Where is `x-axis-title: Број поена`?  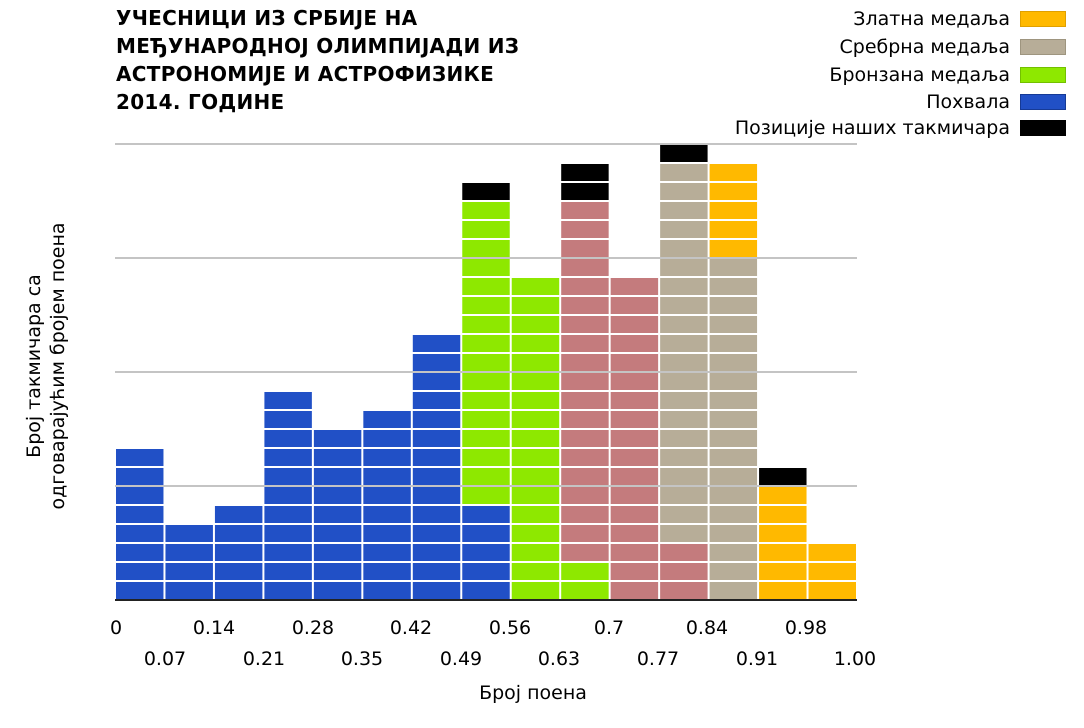 x-axis-title: Број поена is located at coordinates (533, 693).